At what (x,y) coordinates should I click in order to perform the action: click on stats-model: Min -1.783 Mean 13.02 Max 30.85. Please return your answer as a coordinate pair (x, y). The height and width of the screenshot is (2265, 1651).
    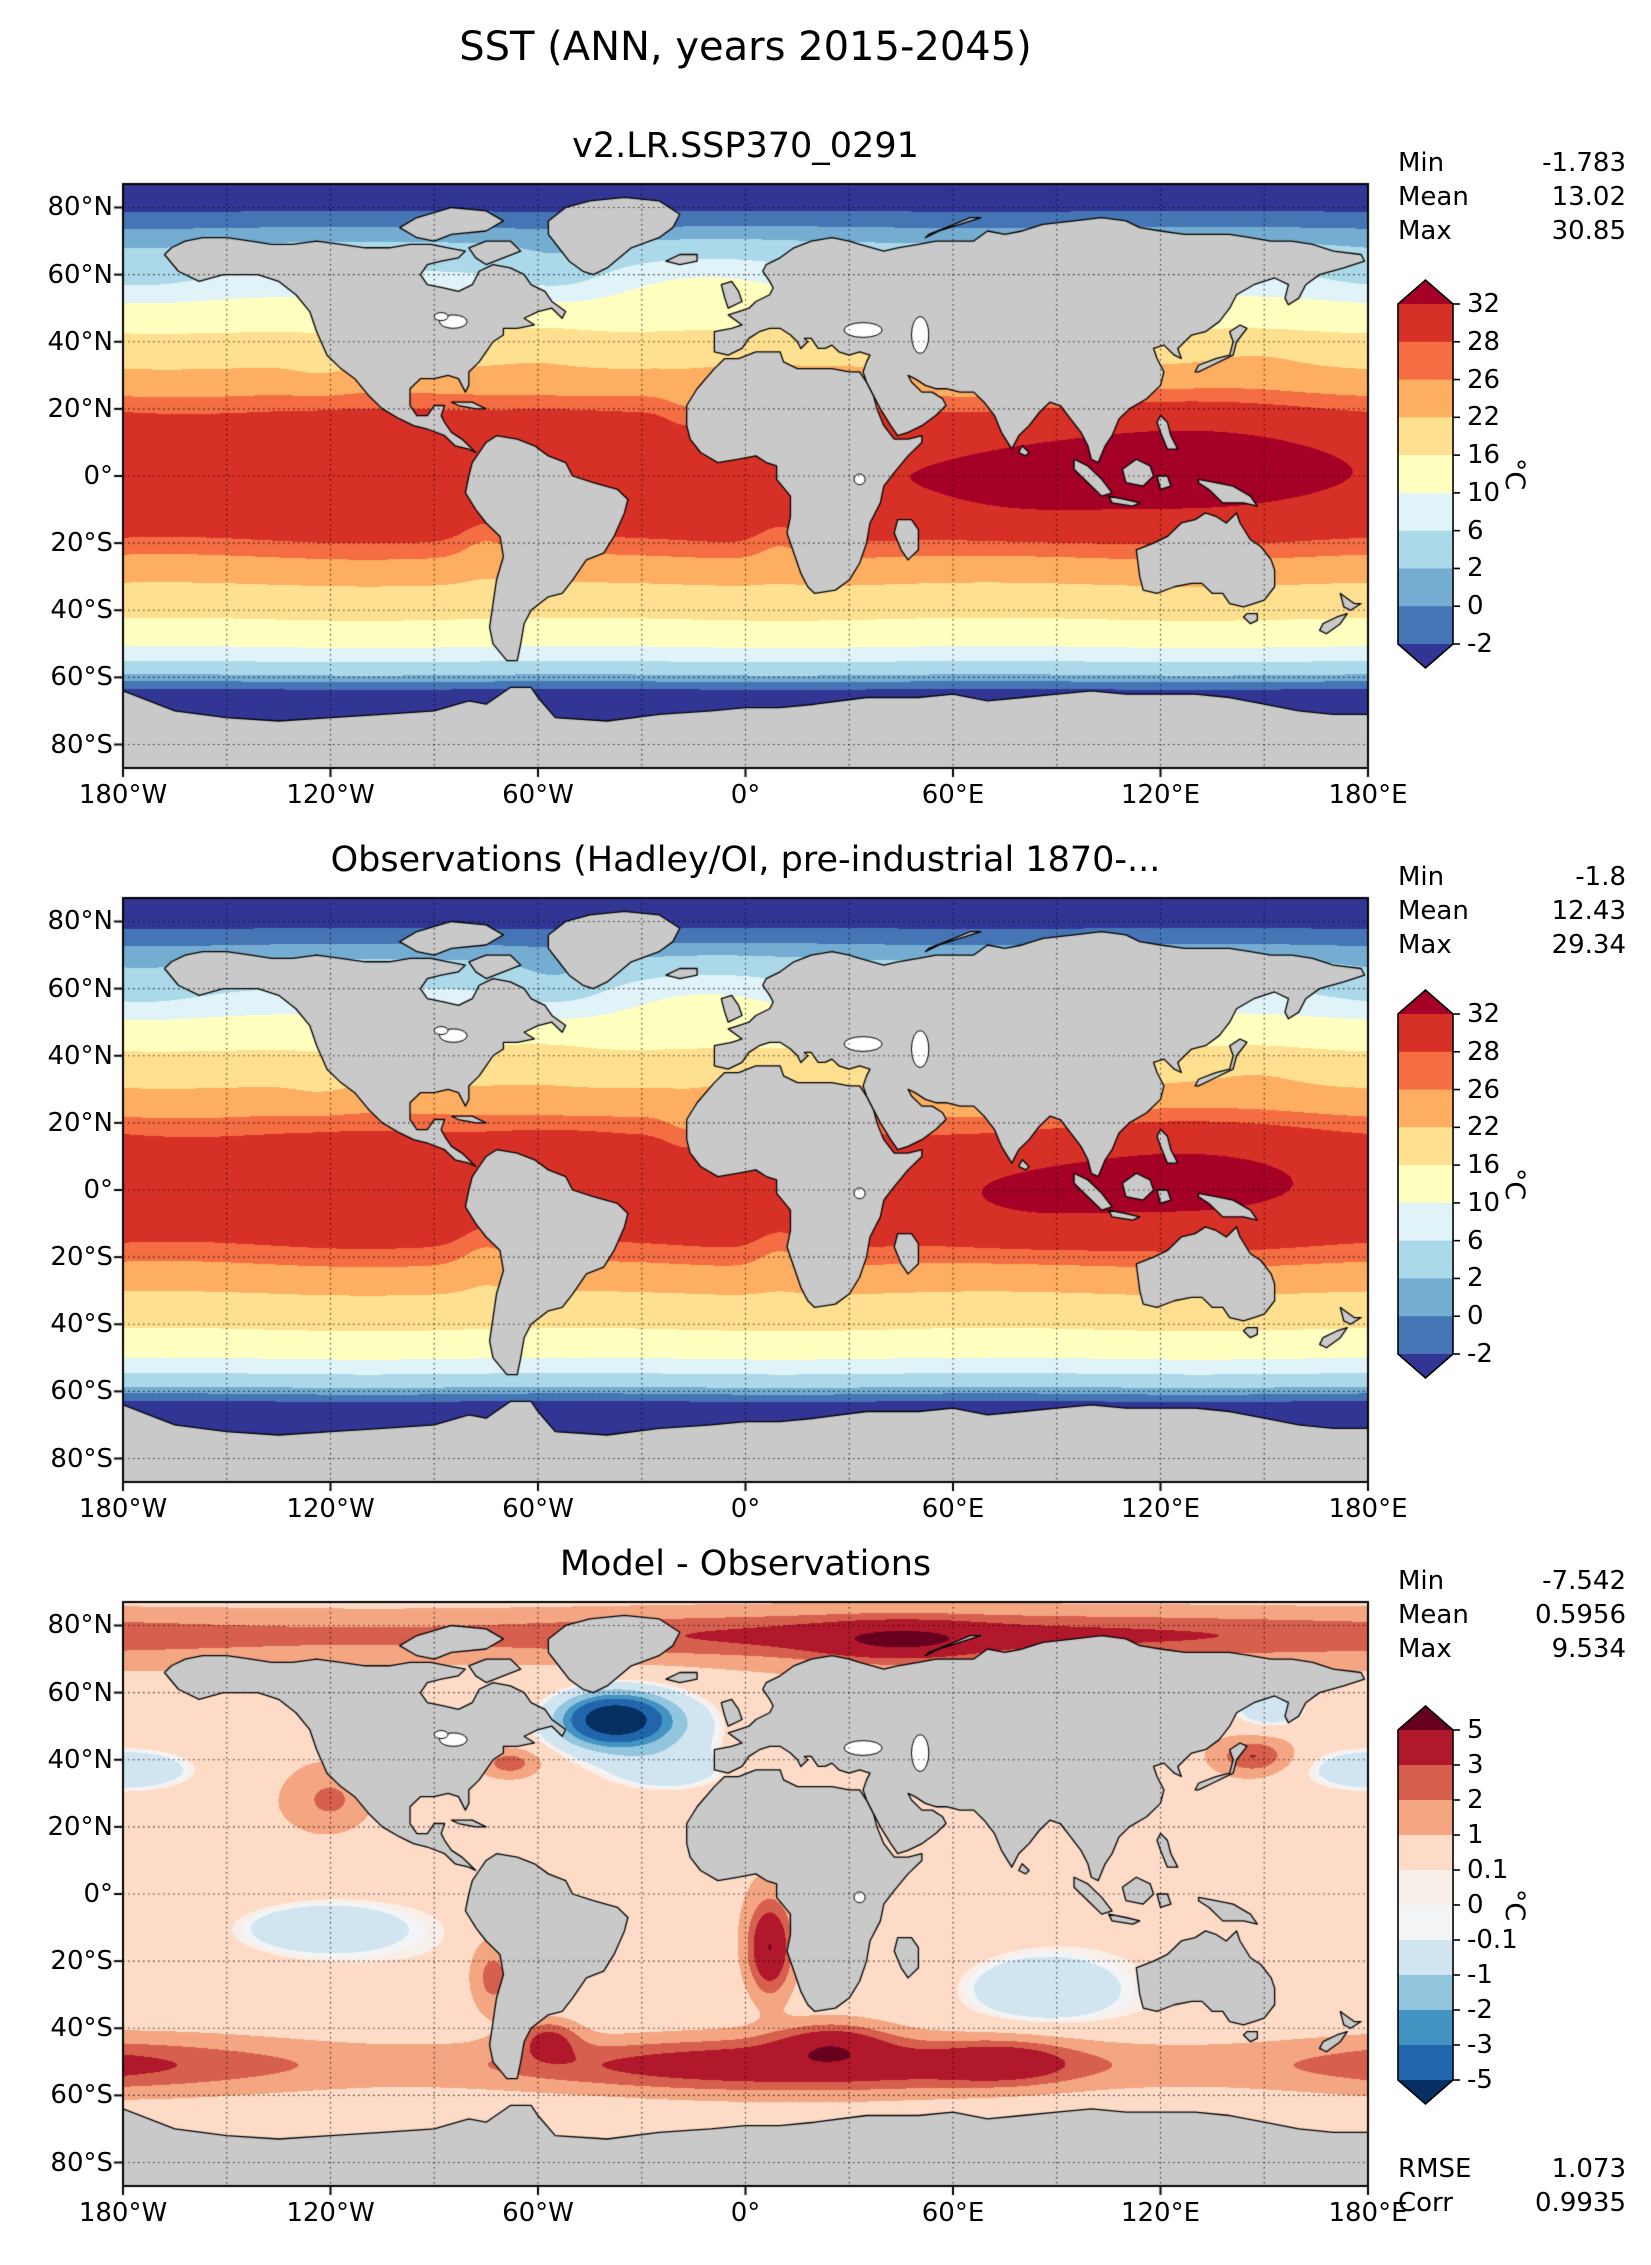
    Looking at the image, I should click on (1512, 197).